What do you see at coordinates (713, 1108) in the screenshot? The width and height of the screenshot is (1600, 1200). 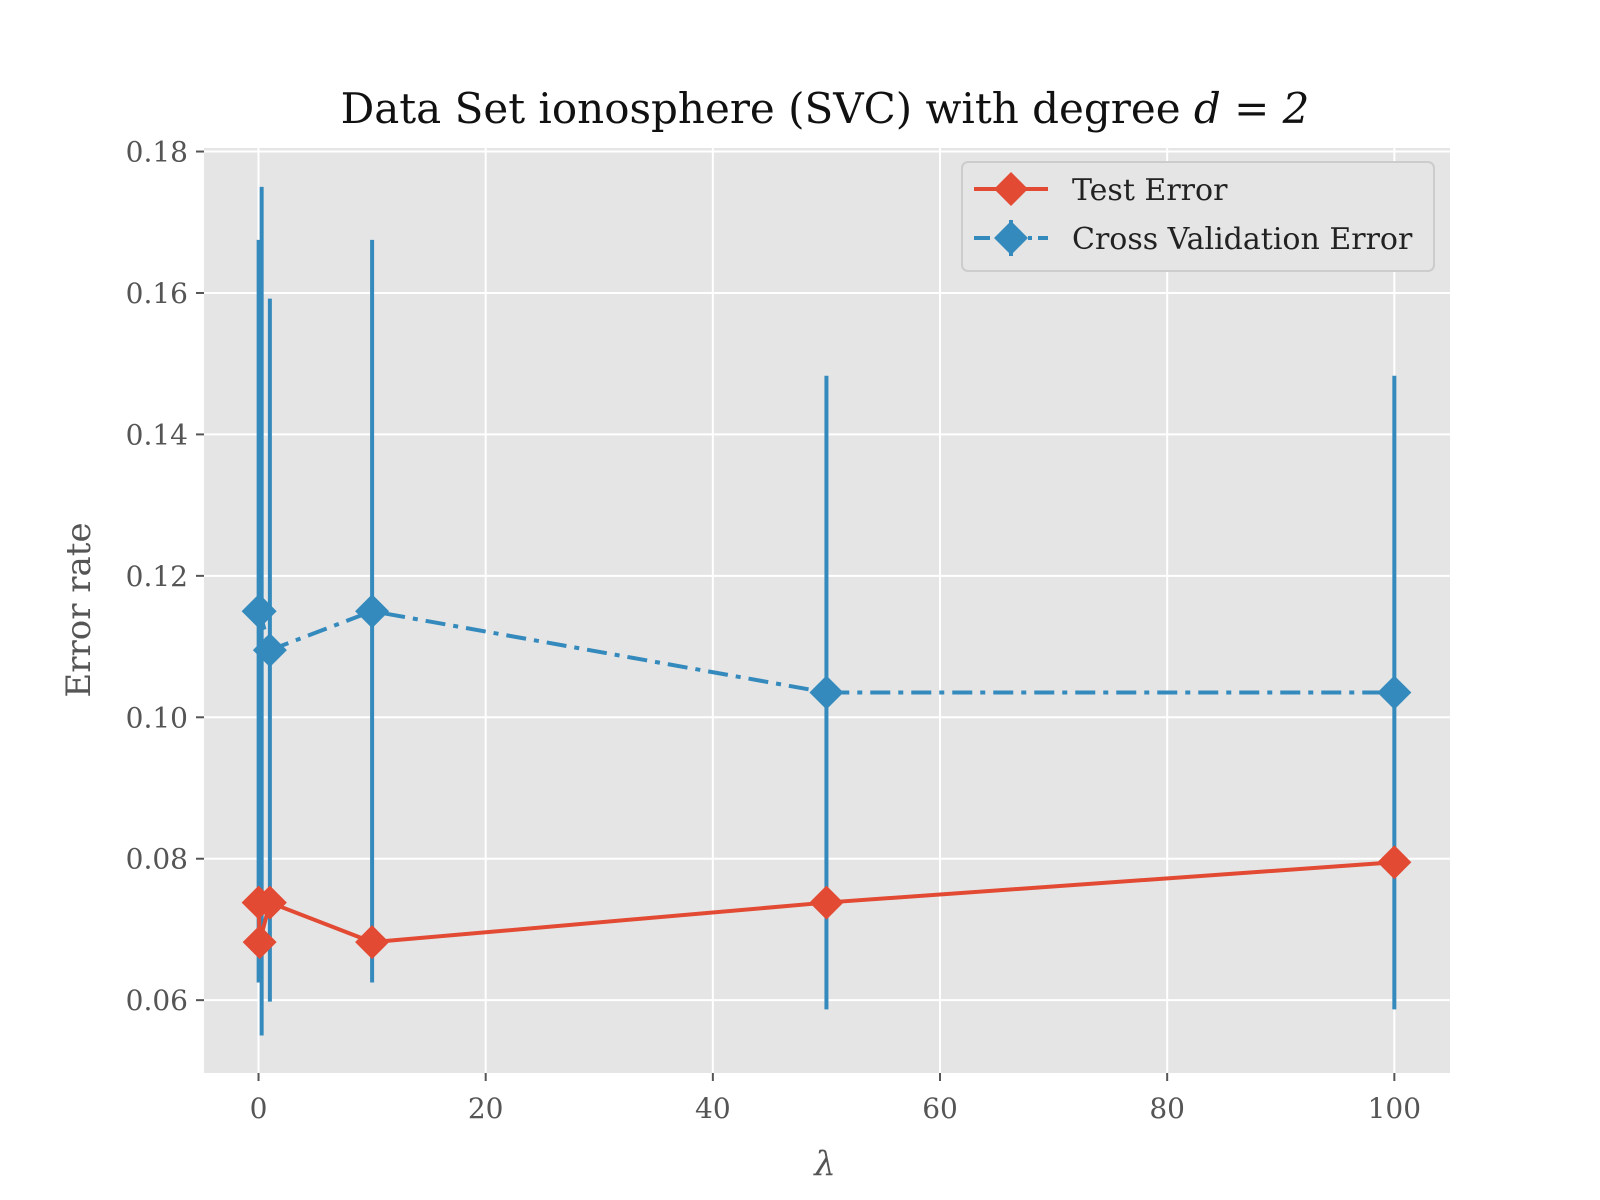 I see `x-tick-label: 40` at bounding box center [713, 1108].